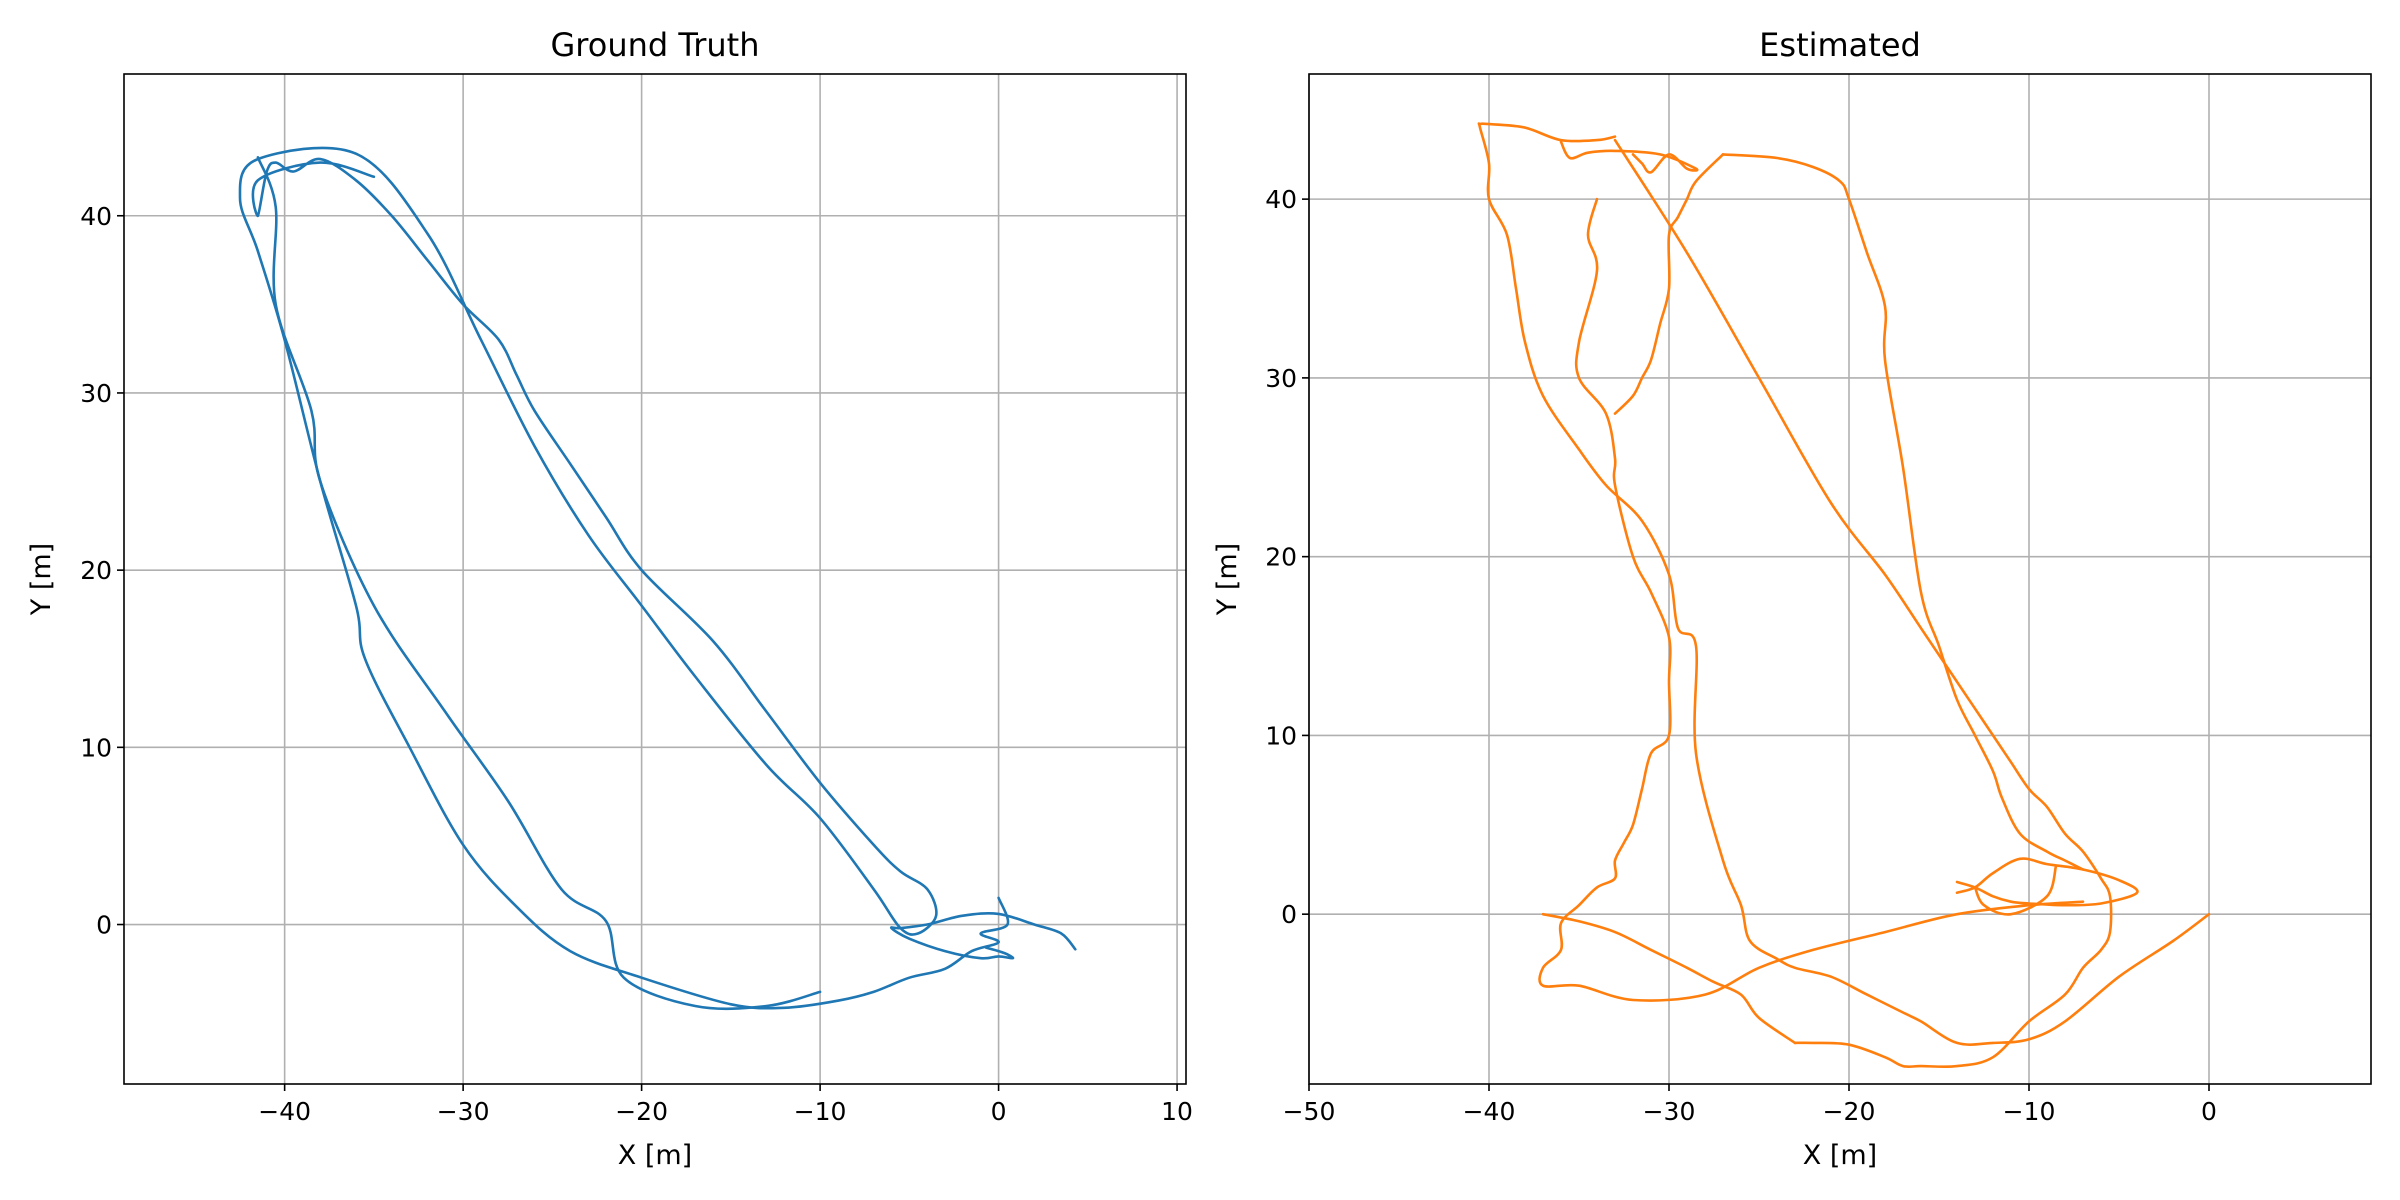 The image size is (2400, 1200). What do you see at coordinates (1281, 557) in the screenshot?
I see `estimated-y-tick-label: 20` at bounding box center [1281, 557].